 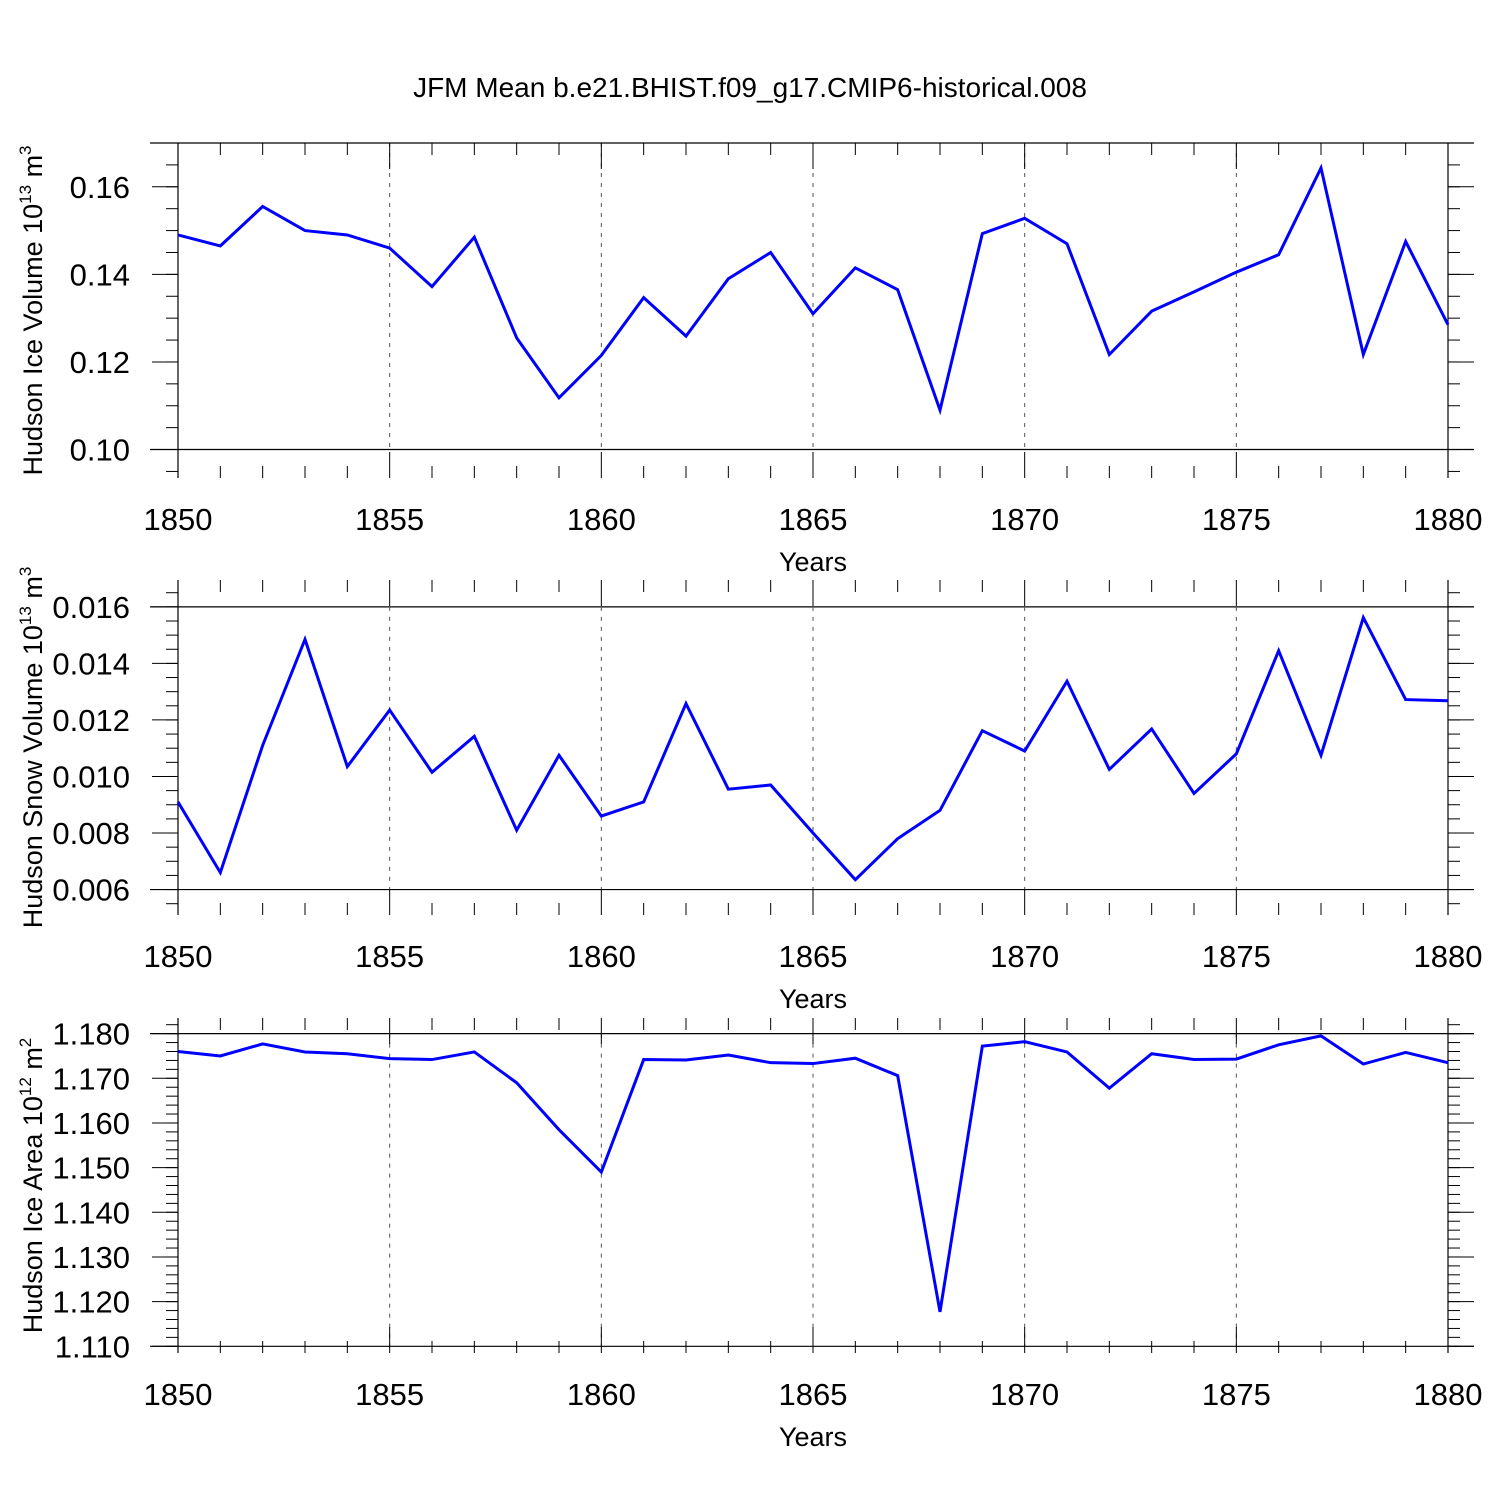 I want to click on y-axis-label: Hudson Snow Volume 1013 m3, so click(x=32, y=748).